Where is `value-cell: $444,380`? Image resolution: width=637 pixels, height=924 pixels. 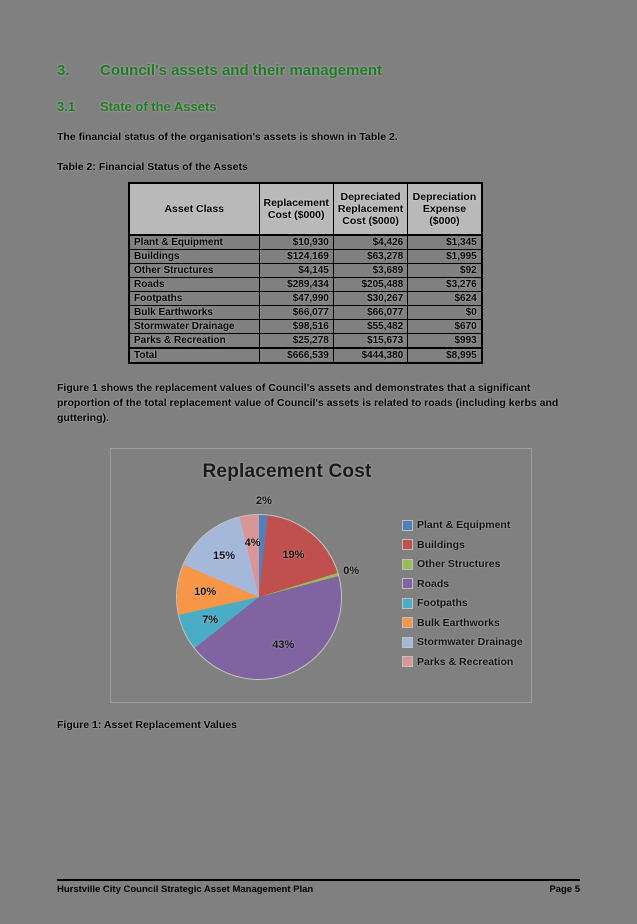
value-cell: $444,380 is located at coordinates (370, 355).